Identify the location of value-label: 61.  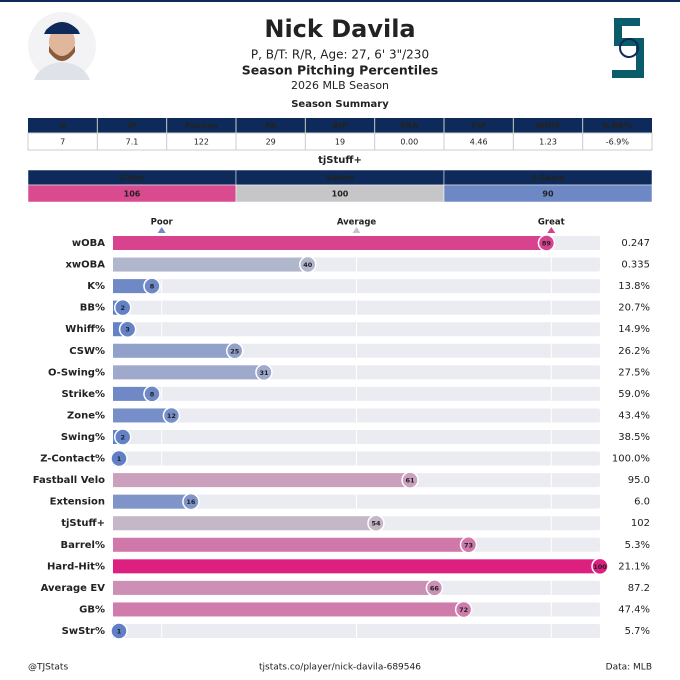
(411, 481).